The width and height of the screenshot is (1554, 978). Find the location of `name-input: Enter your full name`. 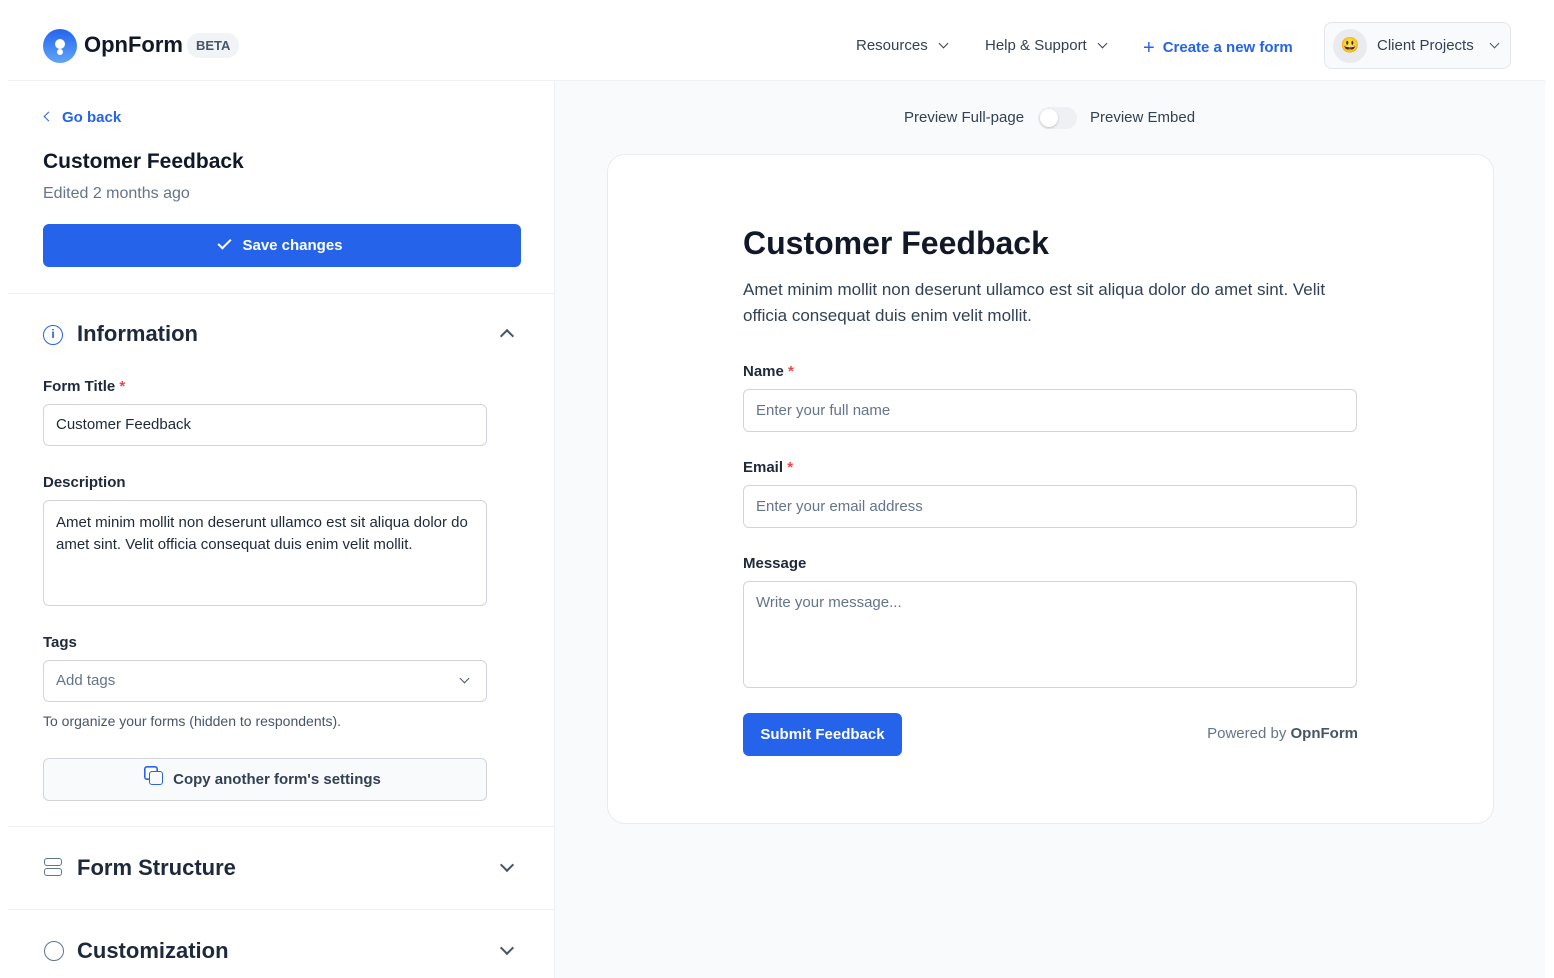

name-input: Enter your full name is located at coordinates (1050, 410).